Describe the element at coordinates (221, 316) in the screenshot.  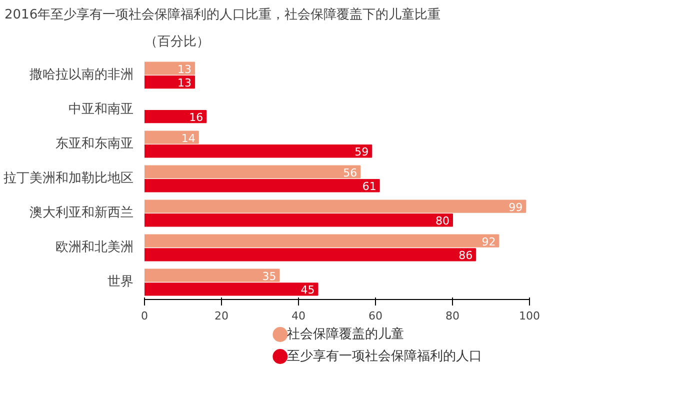
I see `x-tick-label: 20` at that location.